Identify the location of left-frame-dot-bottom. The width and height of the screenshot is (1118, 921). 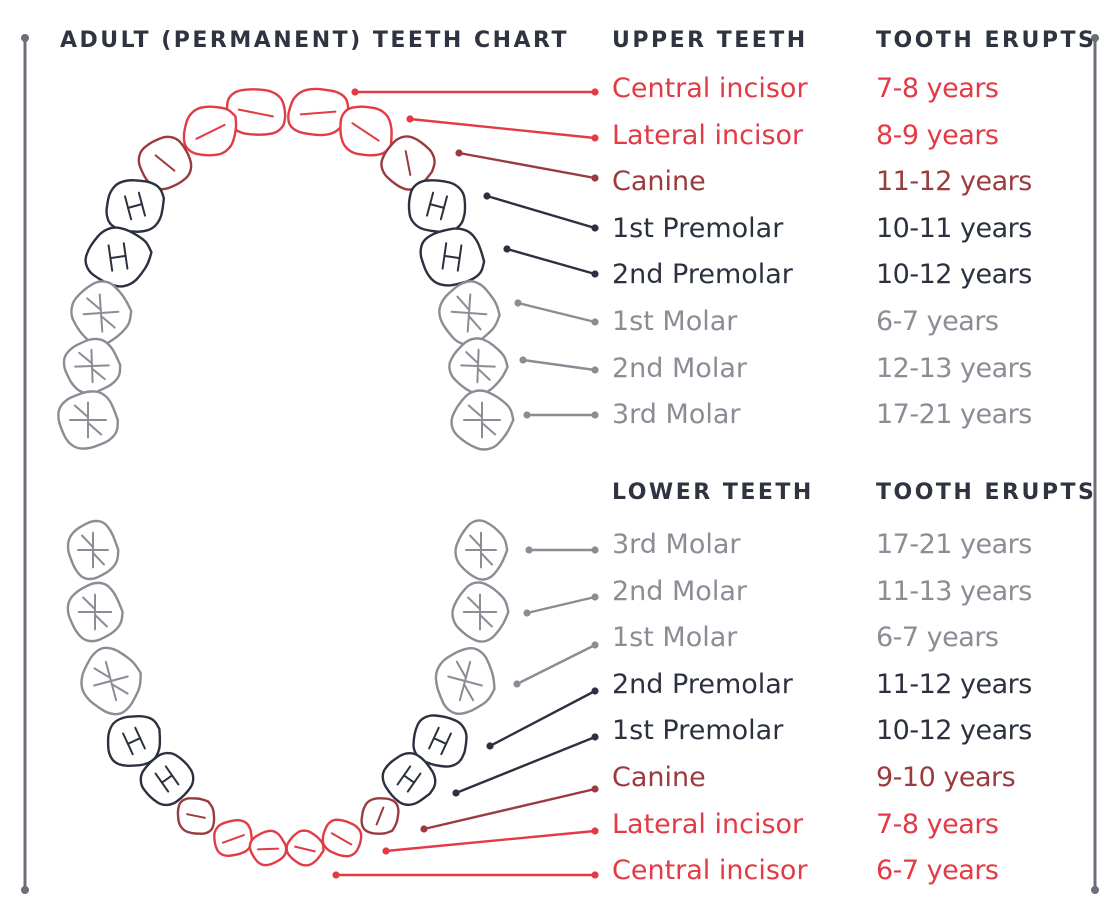
(25, 890).